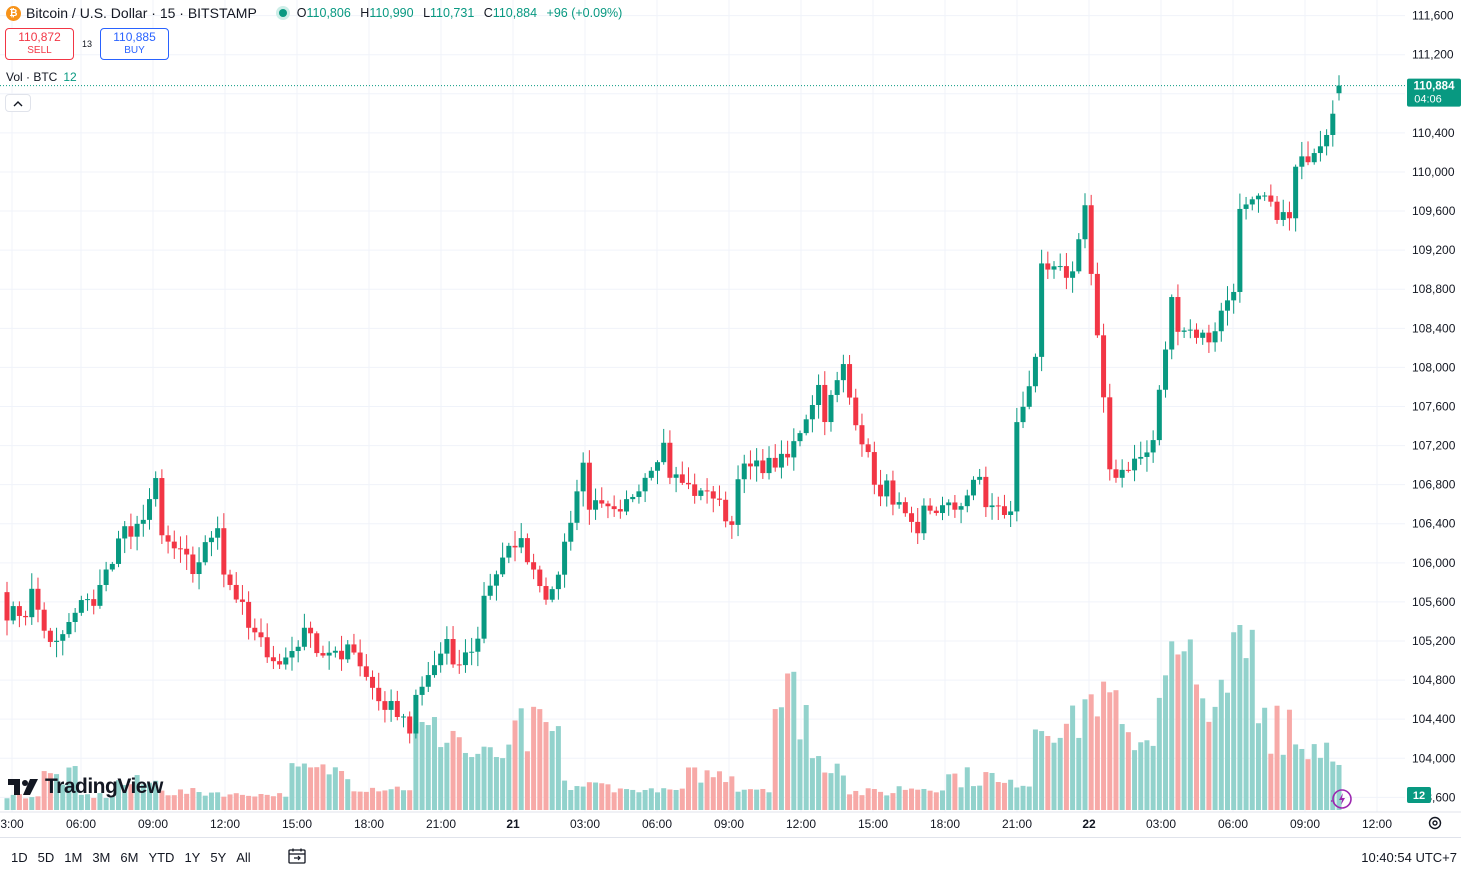 The width and height of the screenshot is (1461, 873). I want to click on last-price-badge, so click(1434, 92).